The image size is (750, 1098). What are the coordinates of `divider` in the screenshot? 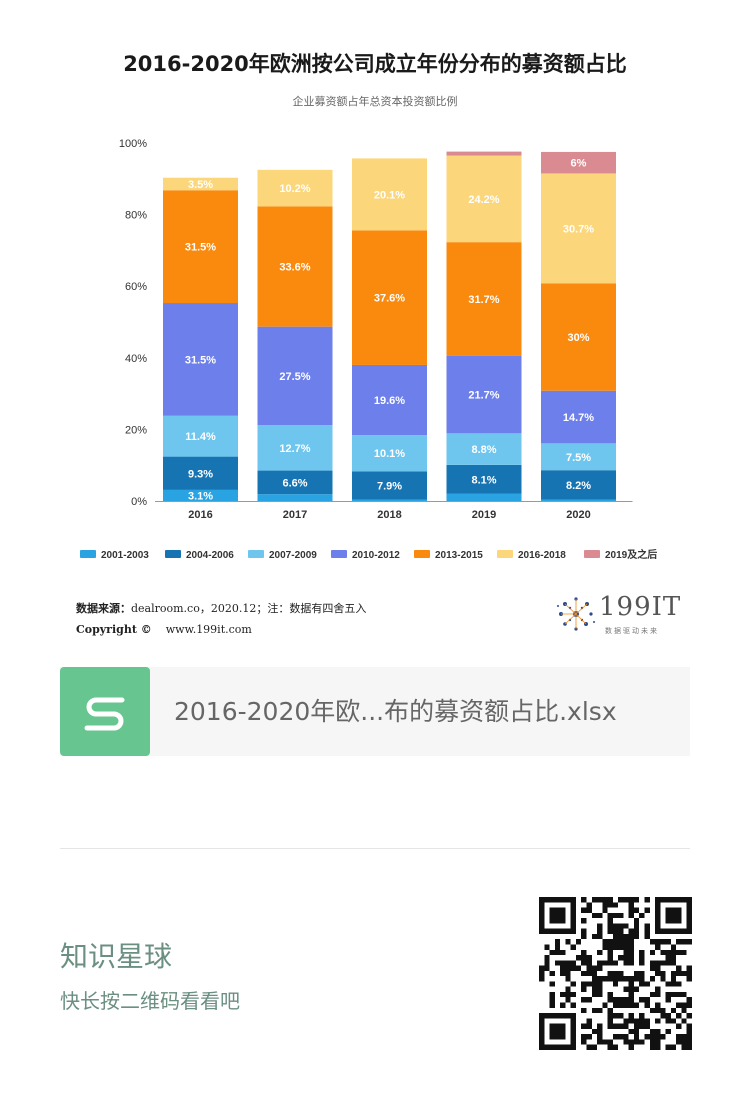 It's located at (375, 848).